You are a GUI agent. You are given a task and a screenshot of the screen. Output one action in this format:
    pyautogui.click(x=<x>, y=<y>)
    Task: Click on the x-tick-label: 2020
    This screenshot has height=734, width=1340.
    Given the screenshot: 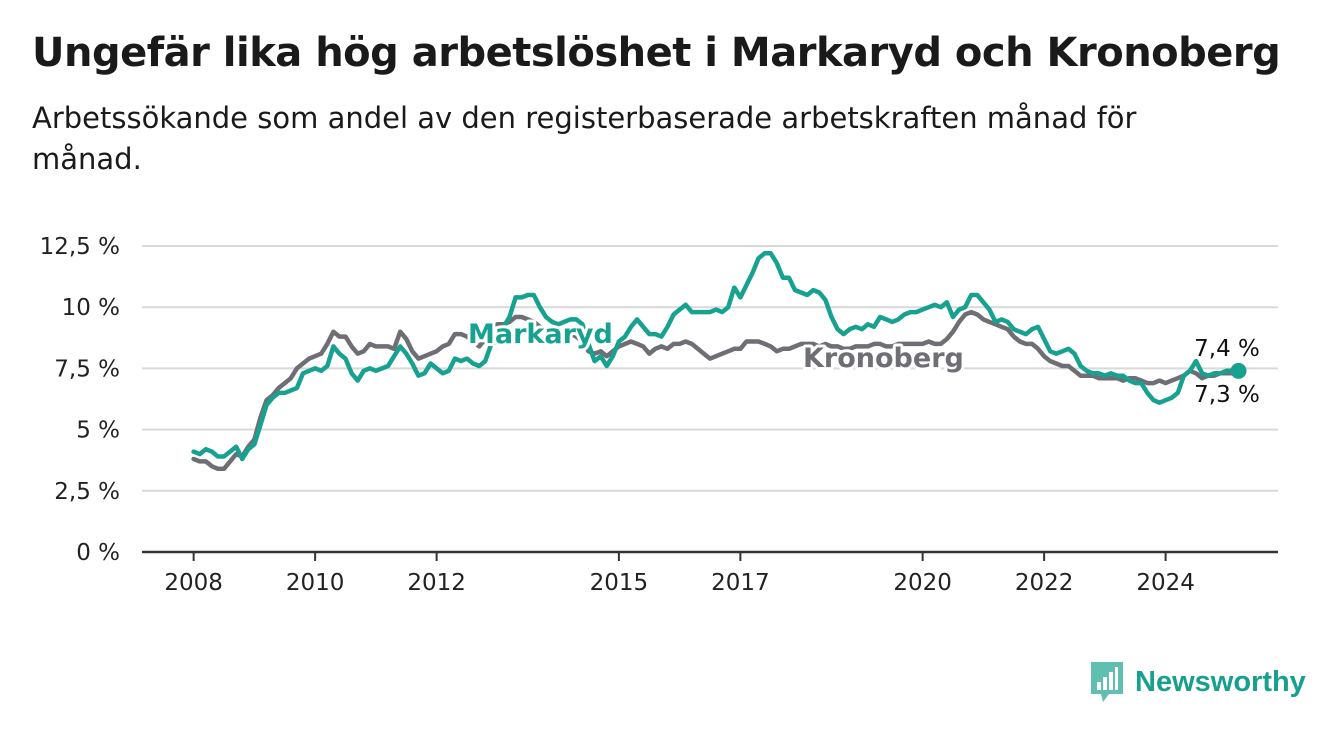 What is the action you would take?
    pyautogui.click(x=922, y=583)
    